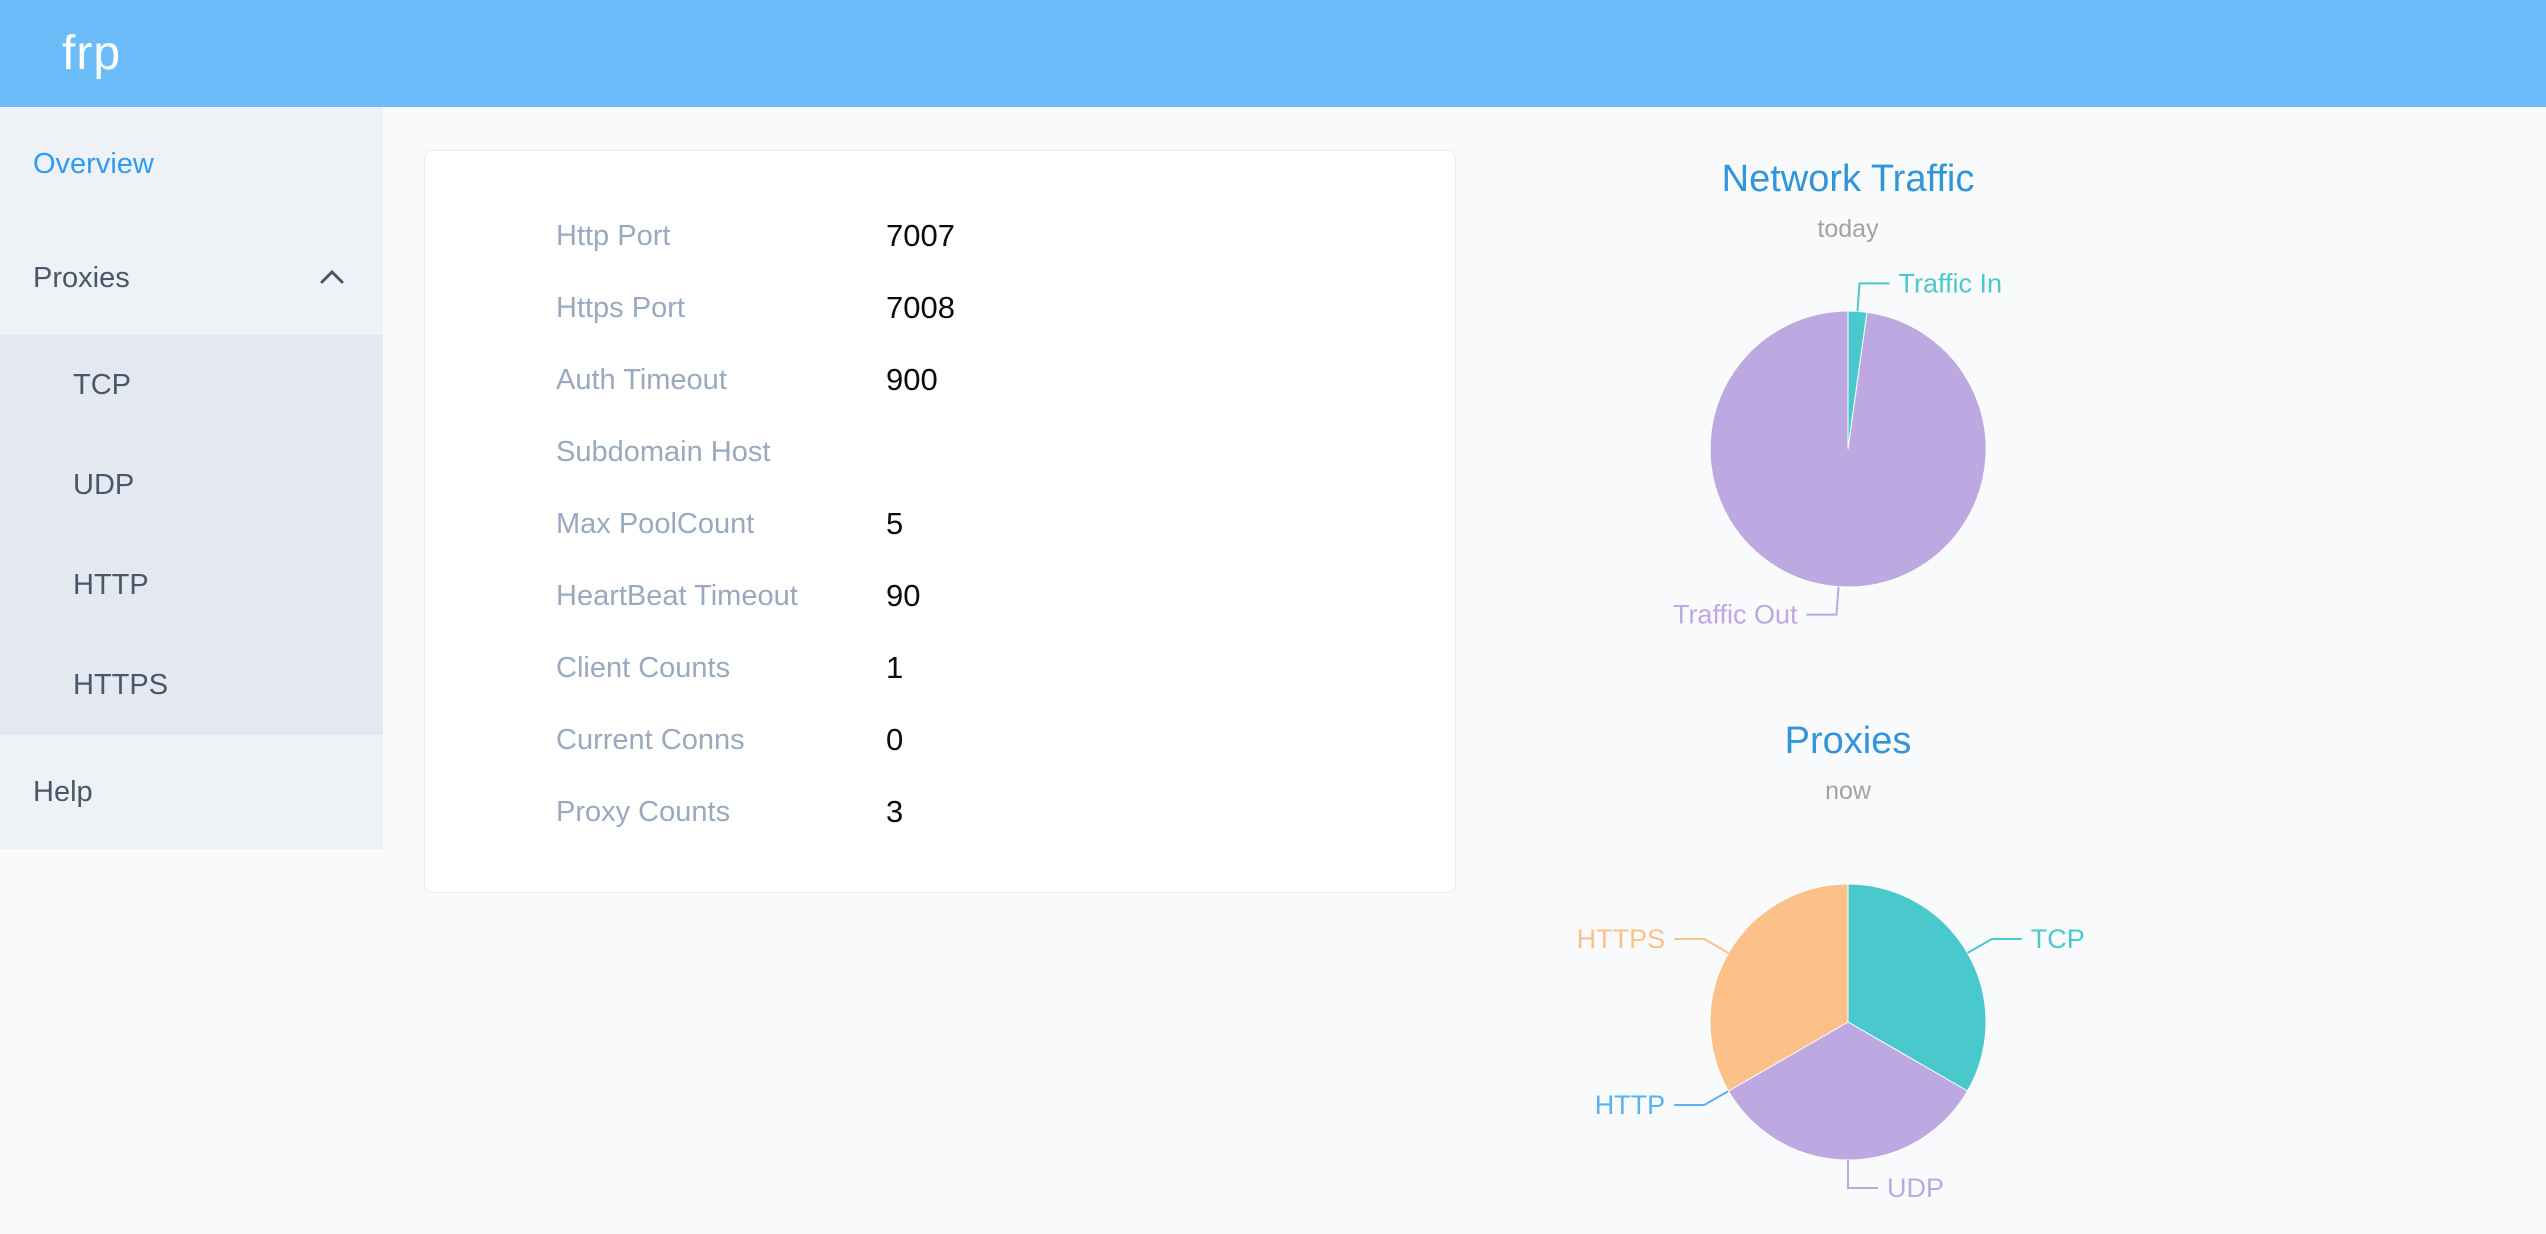 This screenshot has width=2546, height=1234. Describe the element at coordinates (1862, 1174) in the screenshot. I see `pie-label-line-udp` at that location.